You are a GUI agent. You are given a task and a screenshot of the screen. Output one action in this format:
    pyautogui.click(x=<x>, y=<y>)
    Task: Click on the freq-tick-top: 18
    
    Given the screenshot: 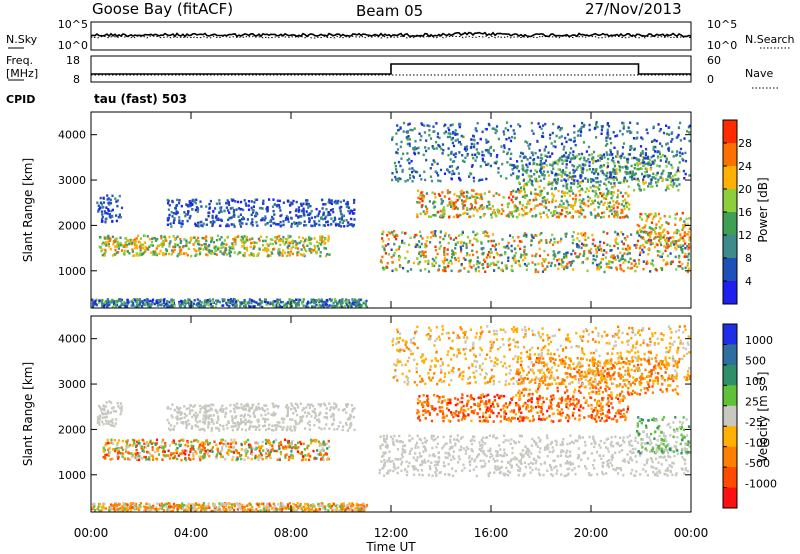 What is the action you would take?
    pyautogui.click(x=73, y=60)
    